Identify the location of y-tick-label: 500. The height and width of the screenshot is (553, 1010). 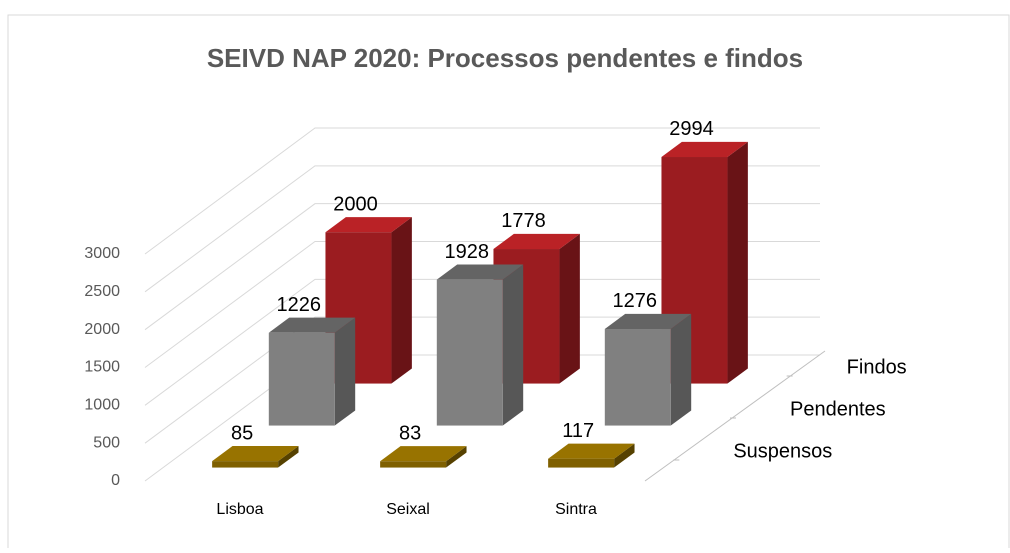
(106, 442).